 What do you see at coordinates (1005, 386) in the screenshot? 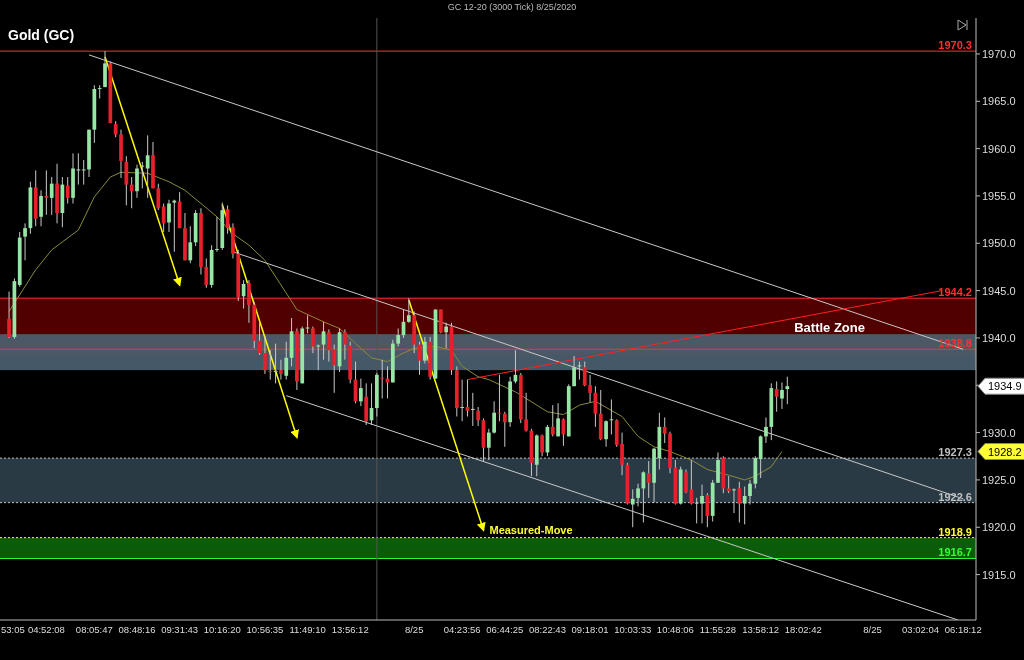
I see `text: 1934.9` at bounding box center [1005, 386].